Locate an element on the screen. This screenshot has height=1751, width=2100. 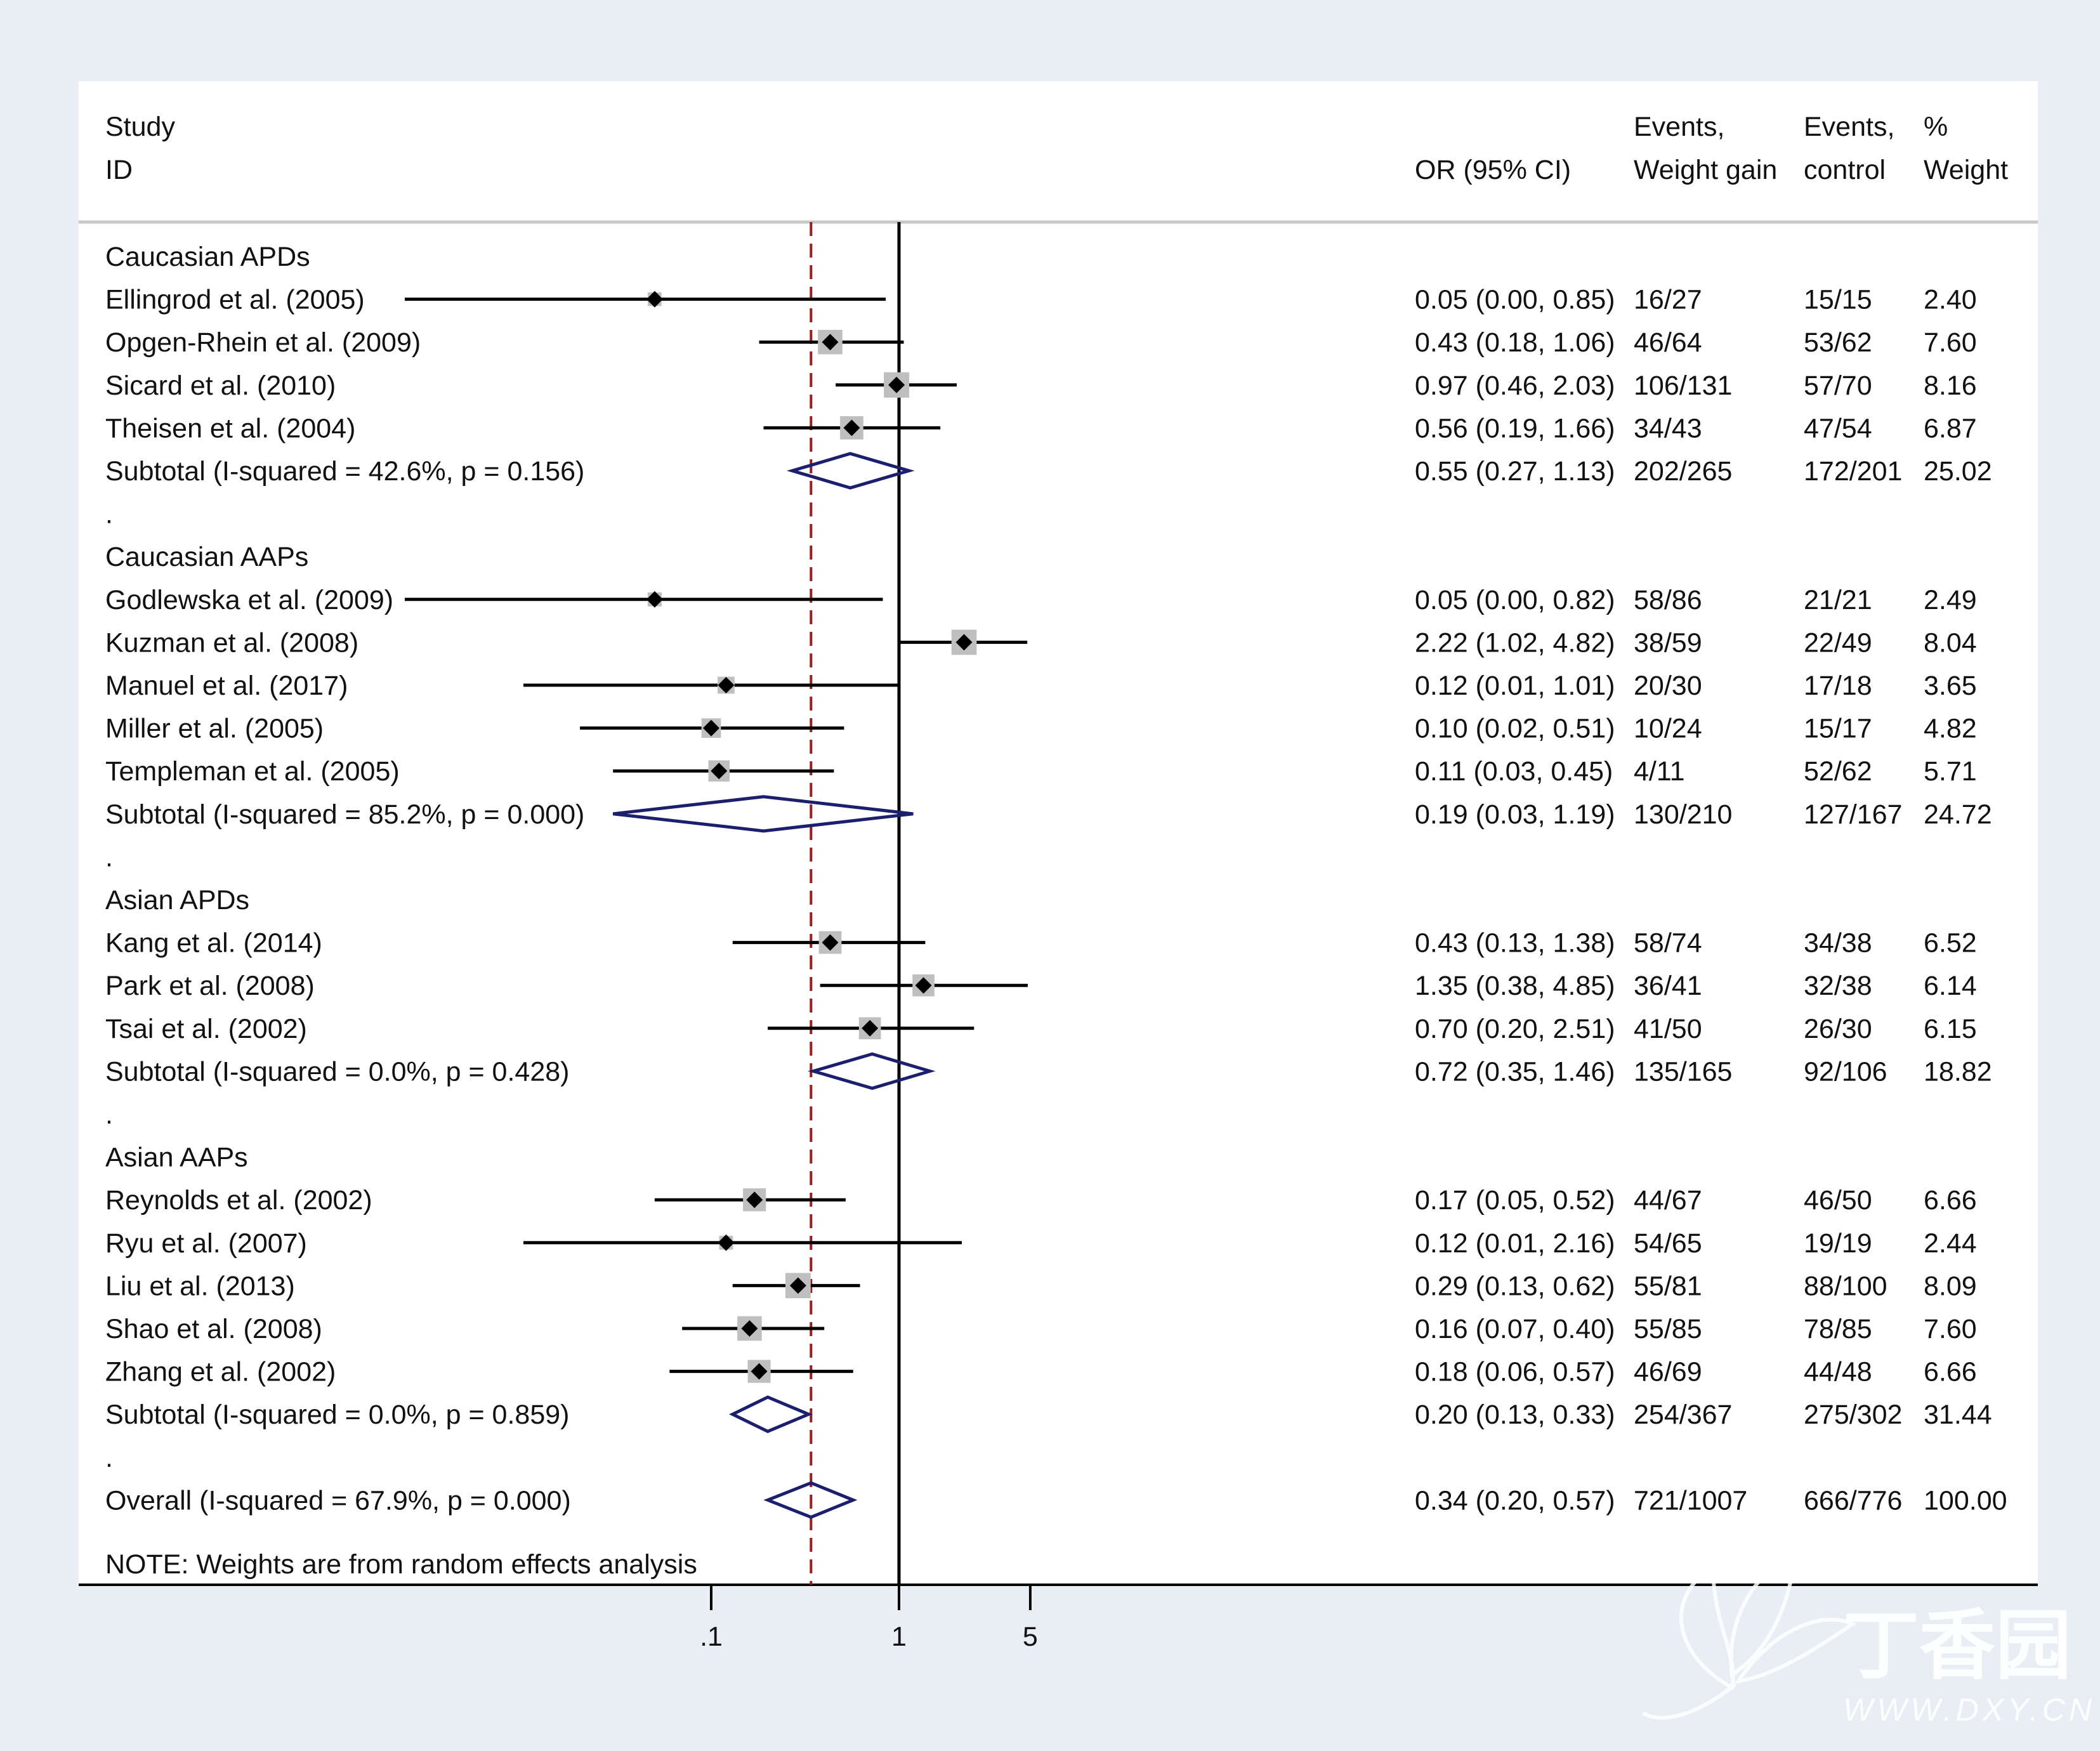
group-label: Caucasian APDs is located at coordinates (207, 257).